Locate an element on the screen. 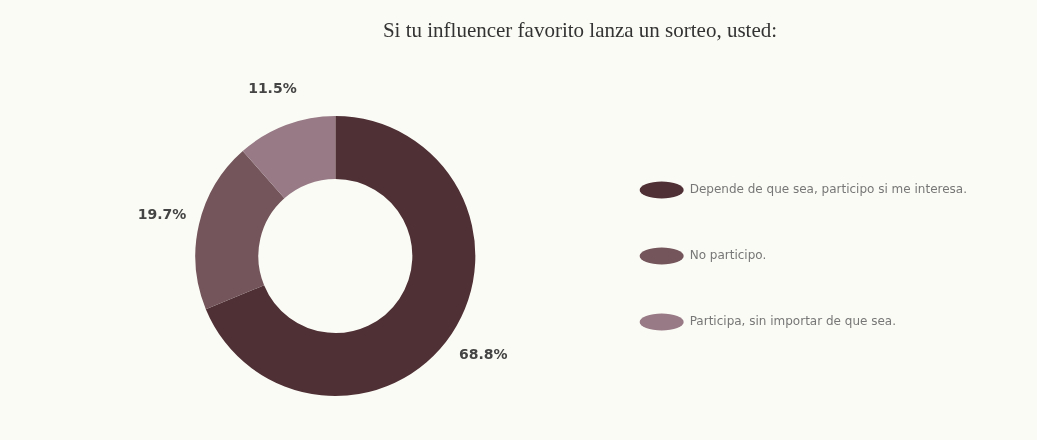 This screenshot has width=1037, height=440. data-label: 11.5% is located at coordinates (272, 88).